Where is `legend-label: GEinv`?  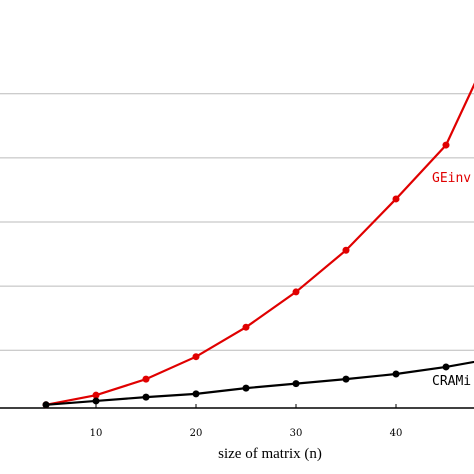
legend-label: GEinv is located at coordinates (451, 178).